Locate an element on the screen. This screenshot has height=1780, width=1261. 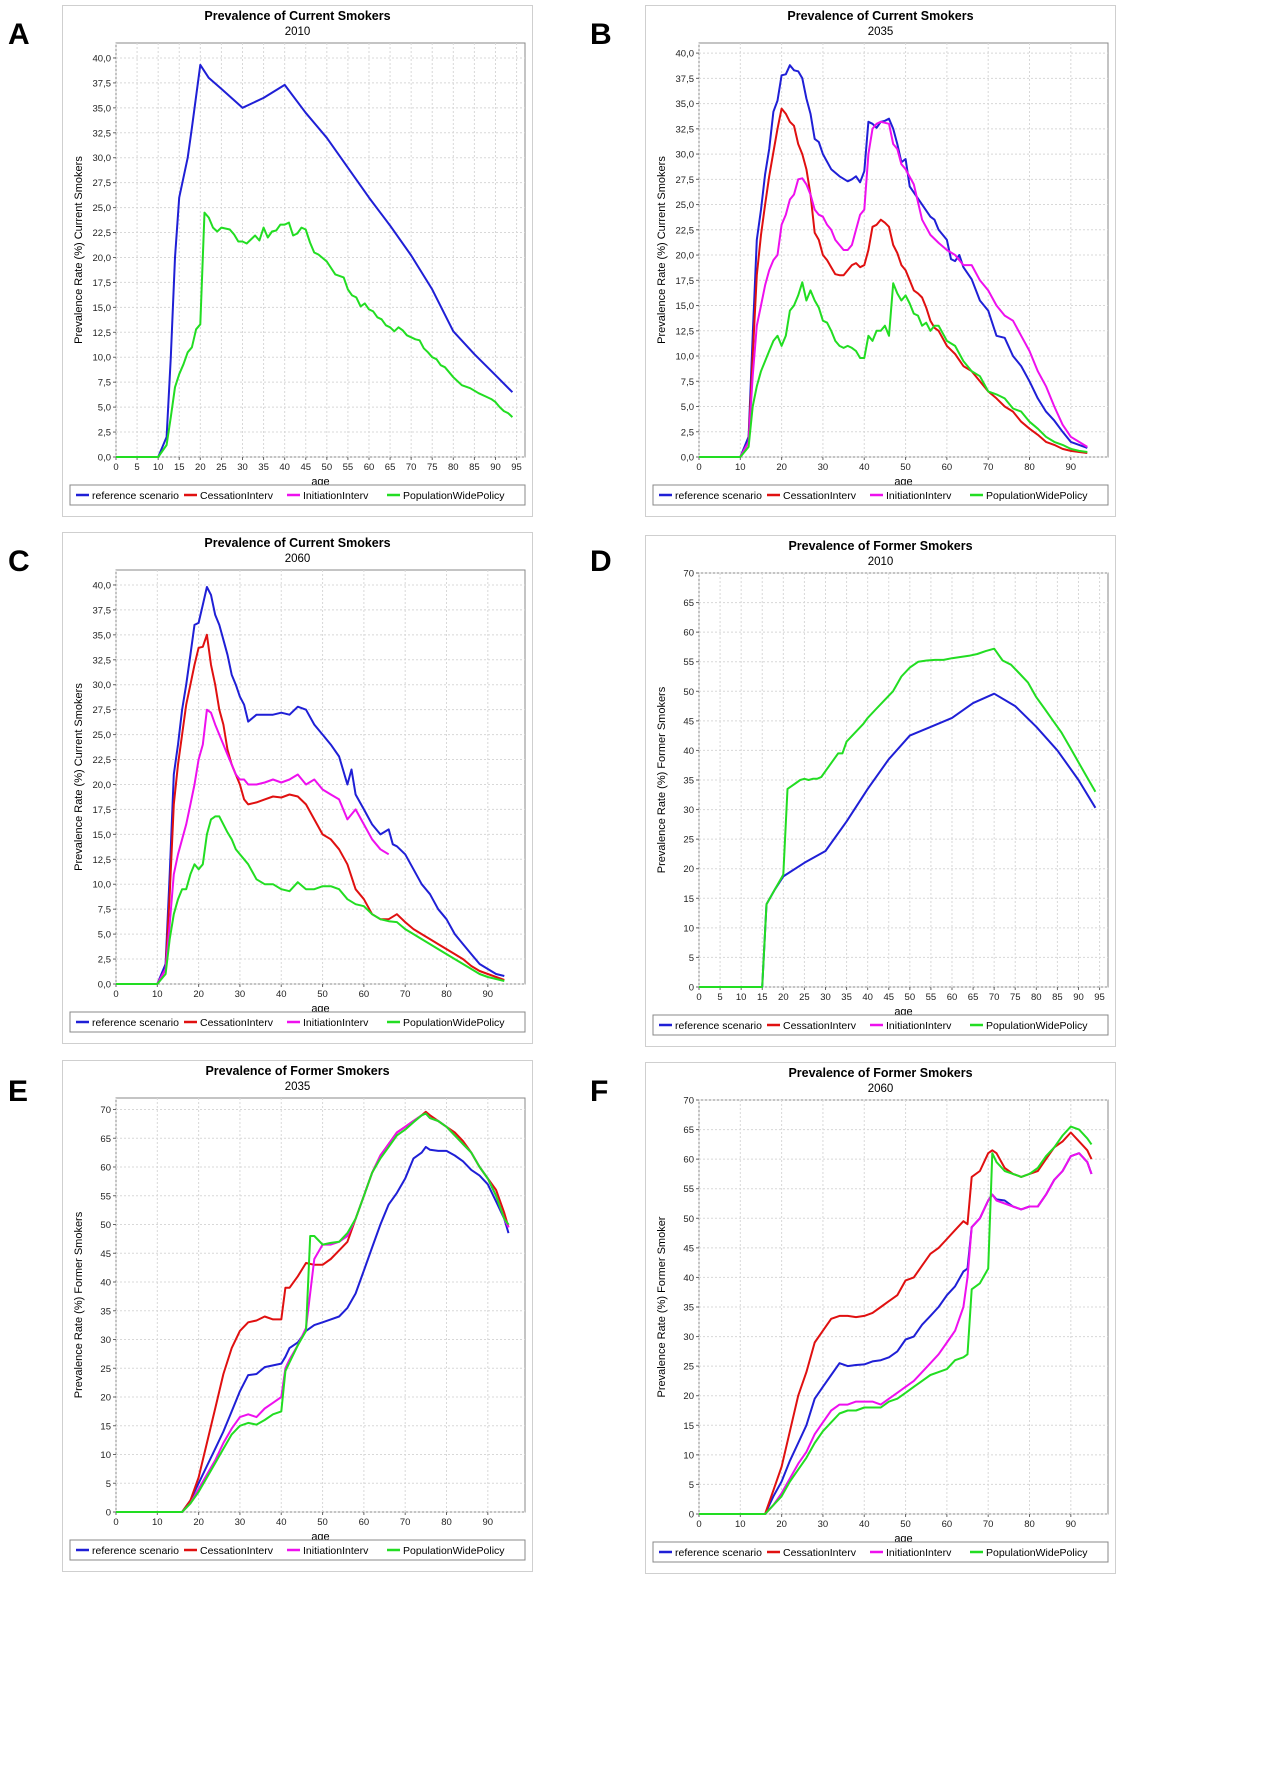
x-tick-label: 85 is located at coordinates (1057, 997).